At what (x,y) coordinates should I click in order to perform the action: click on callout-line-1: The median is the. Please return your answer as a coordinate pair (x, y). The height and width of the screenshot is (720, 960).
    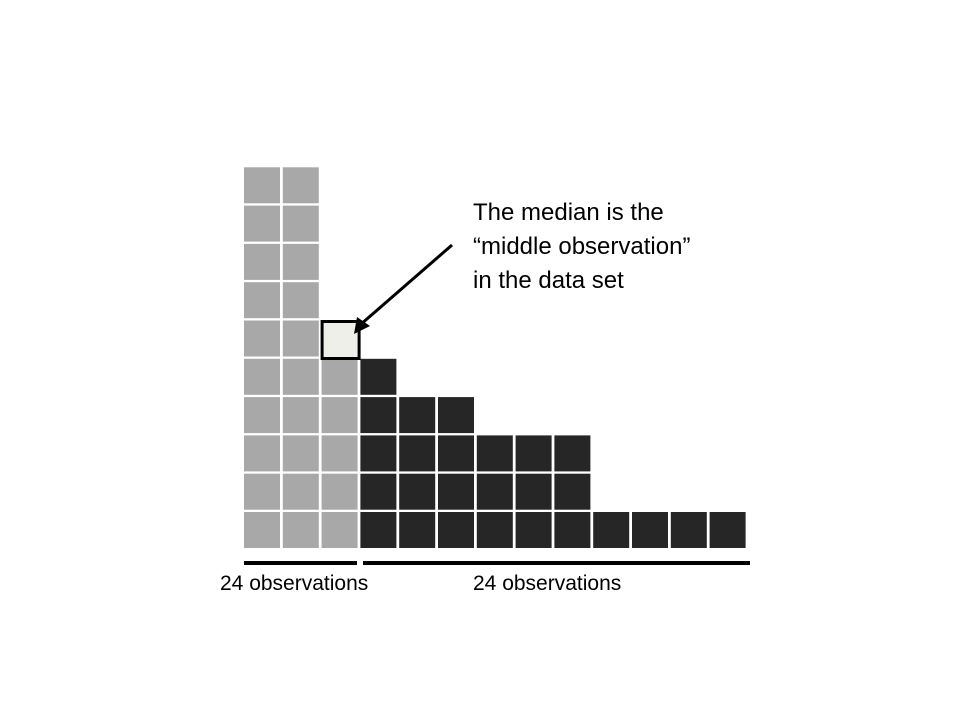
    Looking at the image, I should click on (568, 212).